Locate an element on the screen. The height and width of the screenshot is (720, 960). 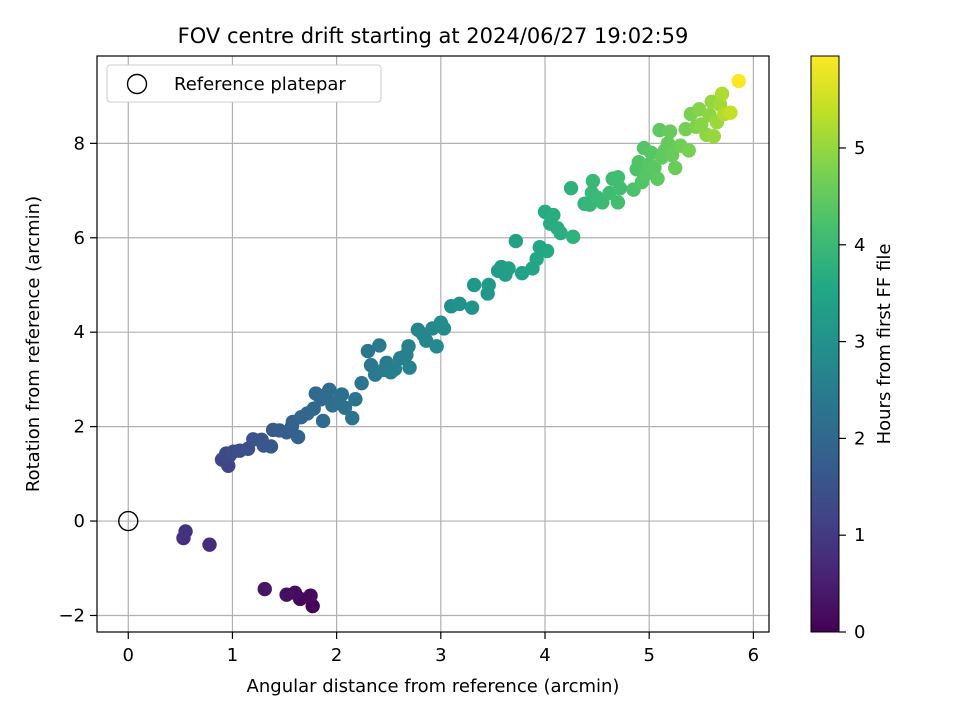
y-tick-label: 2 is located at coordinates (79, 427).